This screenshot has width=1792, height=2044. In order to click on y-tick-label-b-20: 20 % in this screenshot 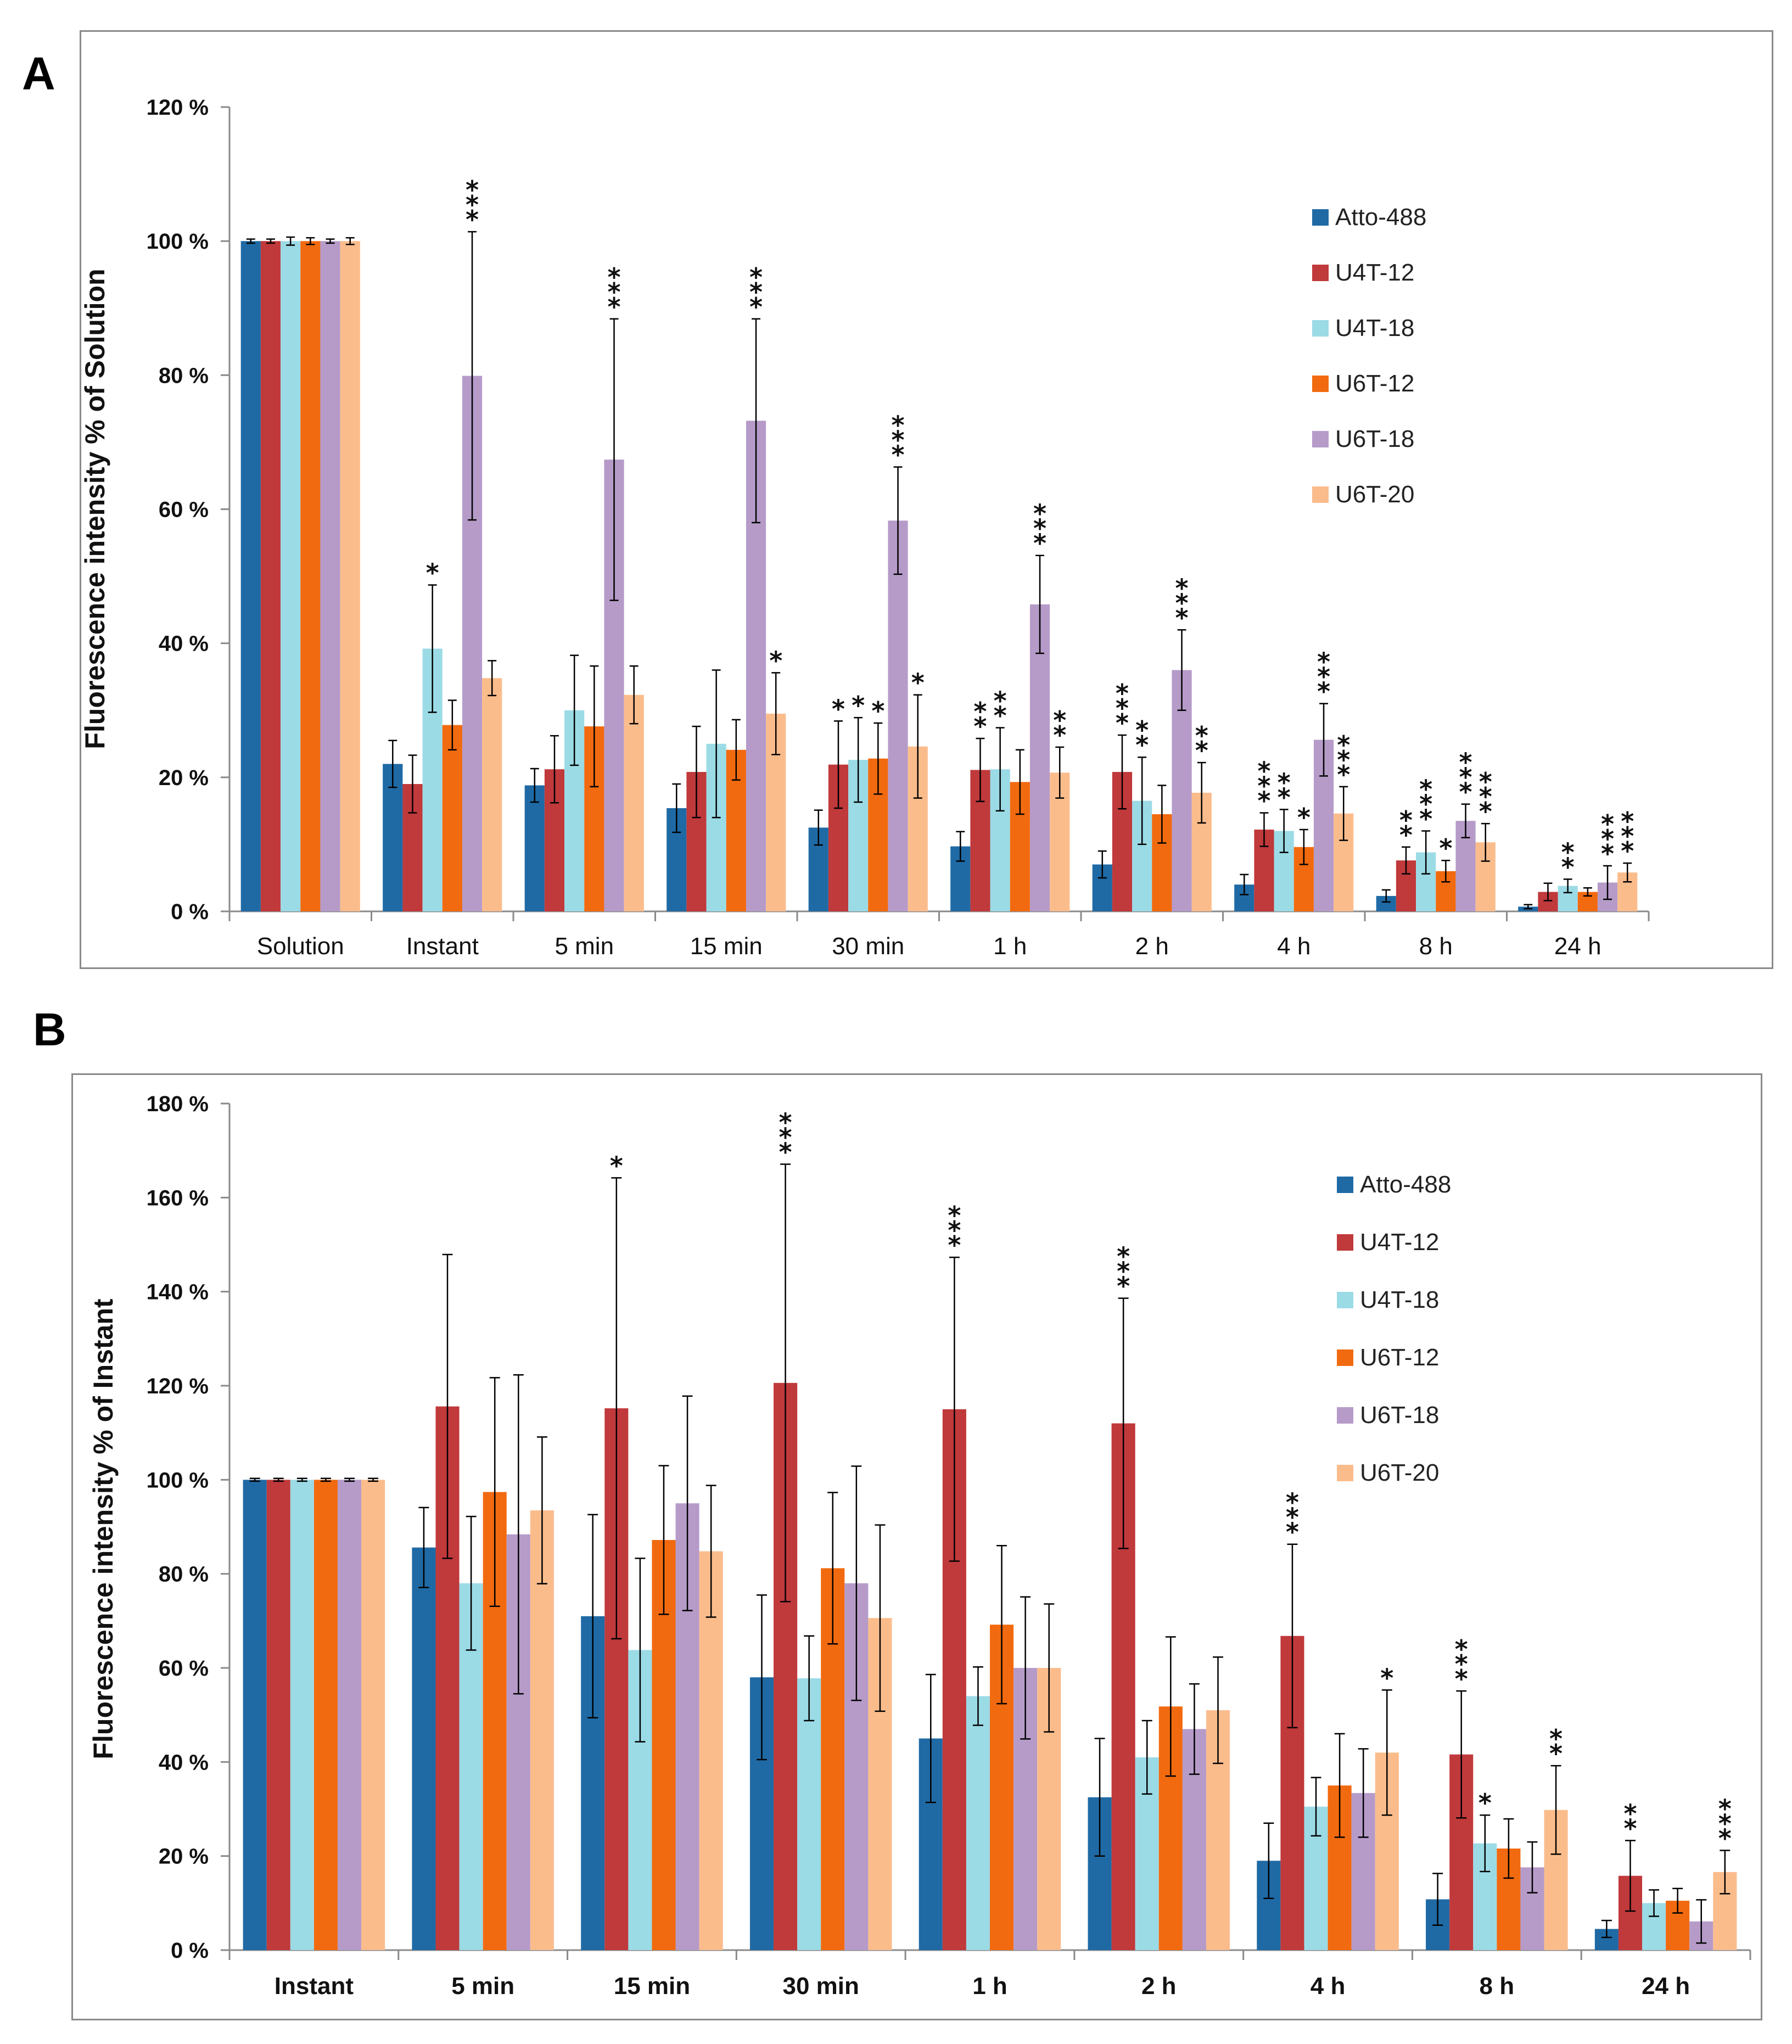, I will do `click(184, 1857)`.